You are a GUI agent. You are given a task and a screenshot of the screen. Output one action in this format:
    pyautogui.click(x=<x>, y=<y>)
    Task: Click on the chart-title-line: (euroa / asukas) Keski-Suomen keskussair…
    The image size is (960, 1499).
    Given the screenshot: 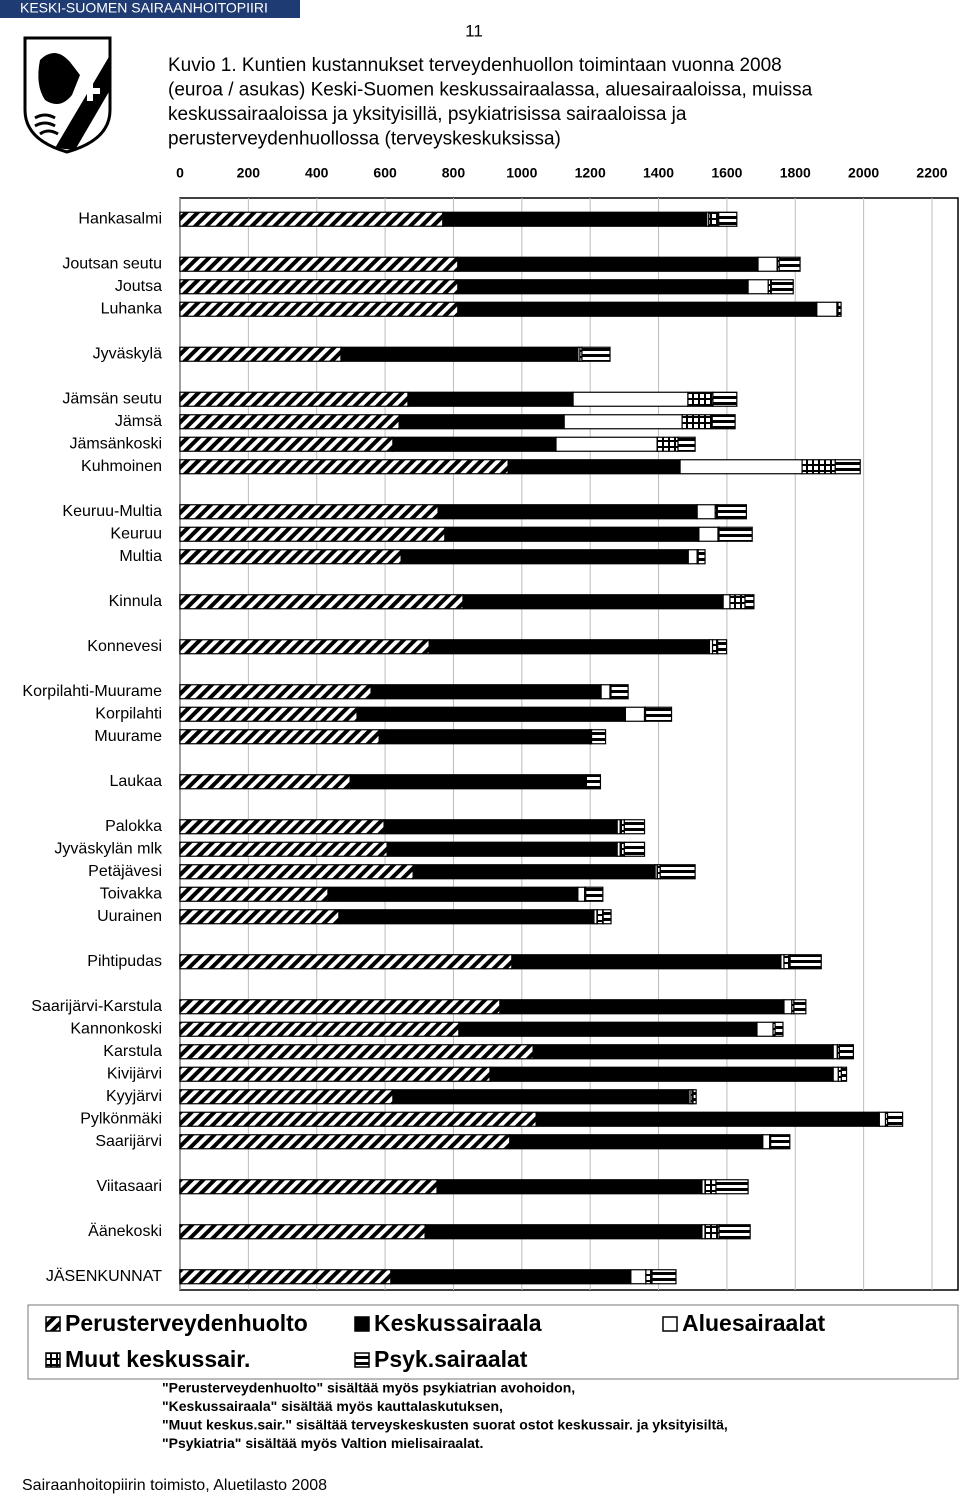 What is the action you would take?
    pyautogui.click(x=490, y=90)
    